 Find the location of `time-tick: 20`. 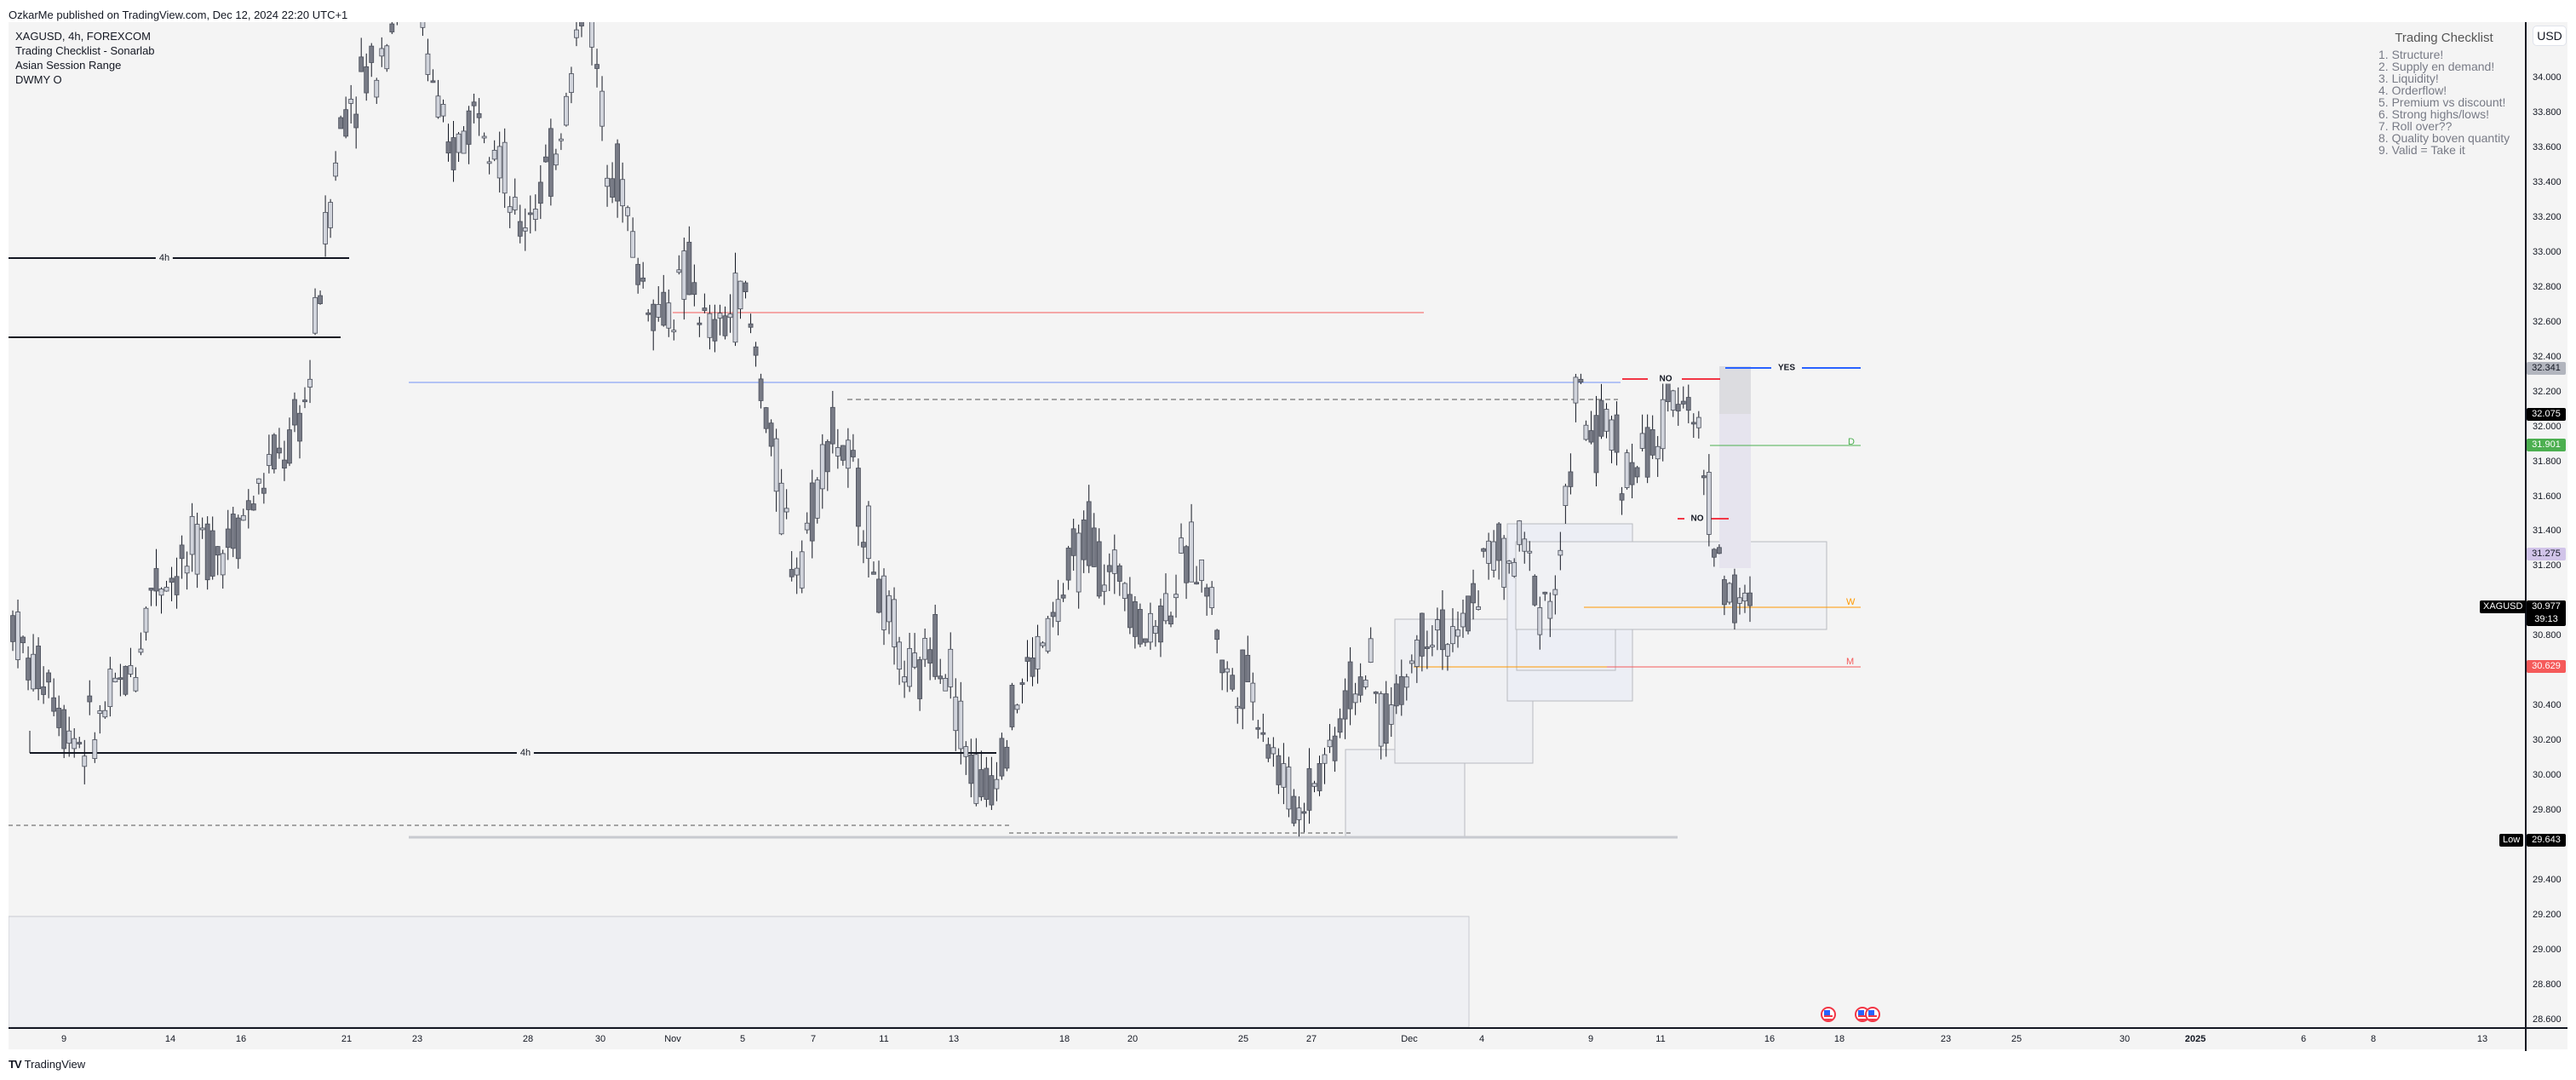

time-tick: 20 is located at coordinates (1133, 1039).